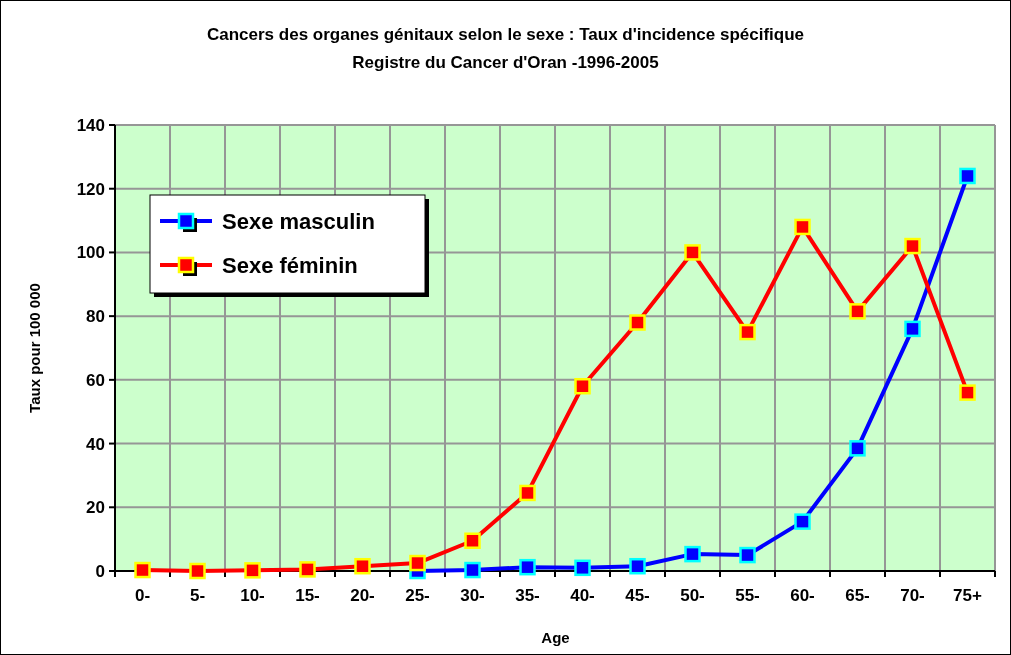 The image size is (1011, 655). What do you see at coordinates (857, 595) in the screenshot?
I see `x-tick-label: 65-` at bounding box center [857, 595].